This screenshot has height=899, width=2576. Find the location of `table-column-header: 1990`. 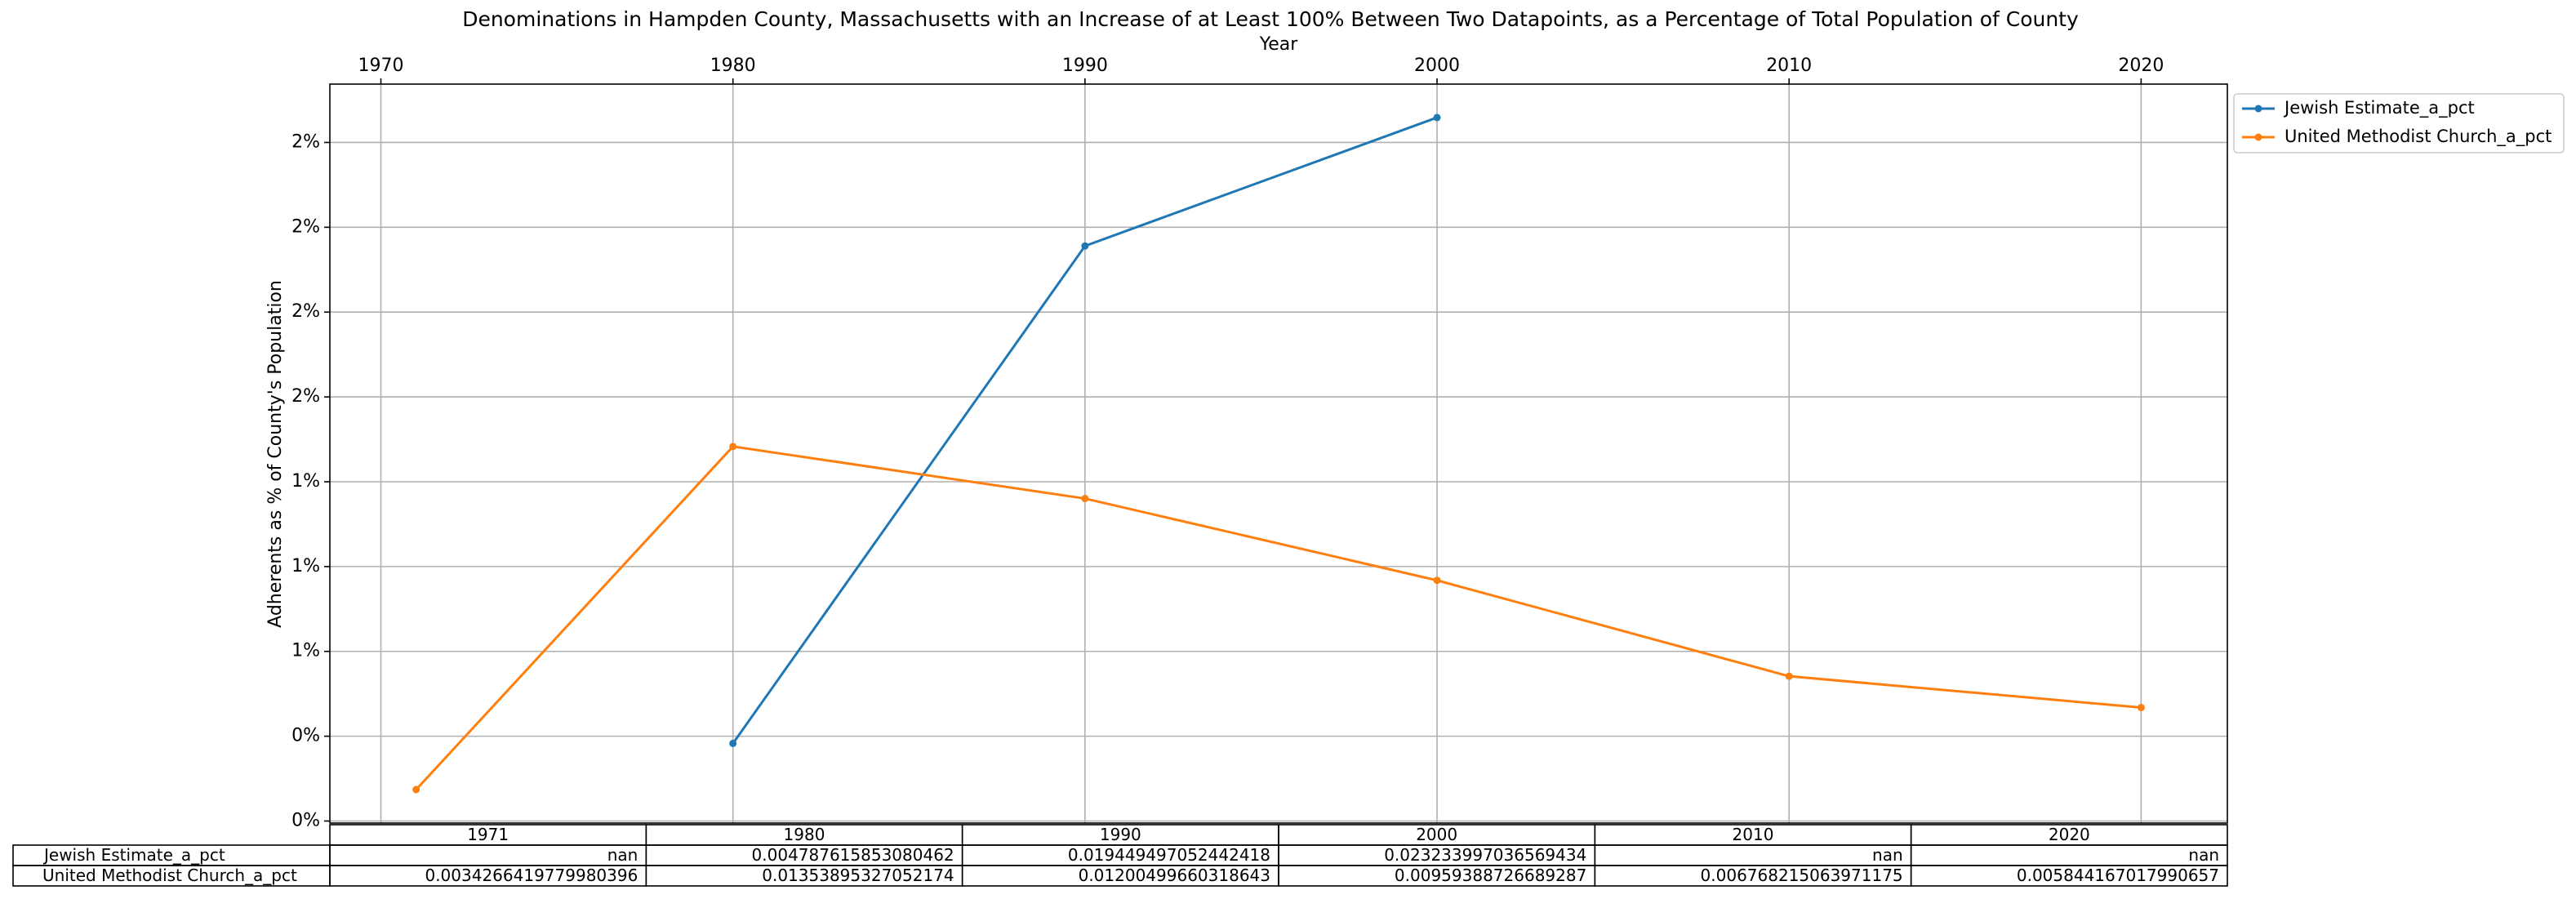

table-column-header: 1990 is located at coordinates (1120, 834).